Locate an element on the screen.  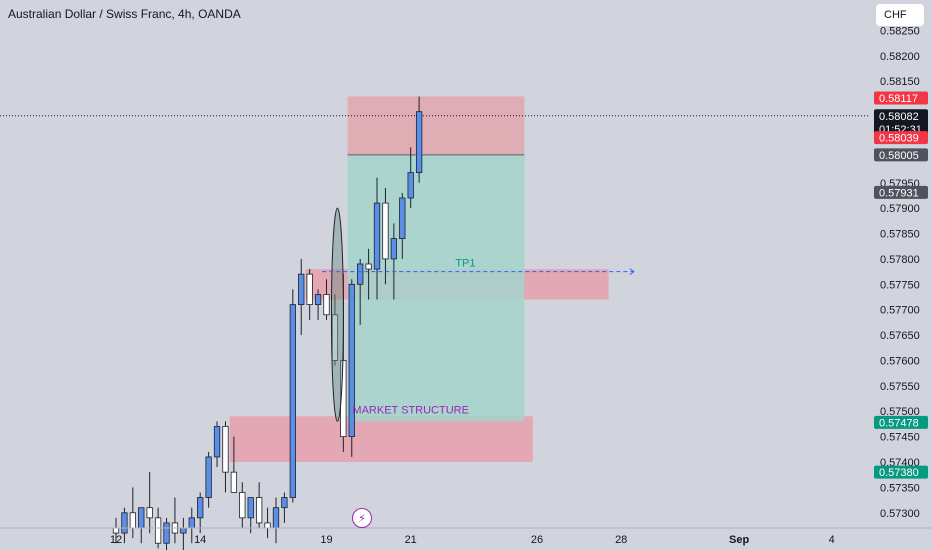
price-tag-label: 0.58005 is located at coordinates (899, 156).